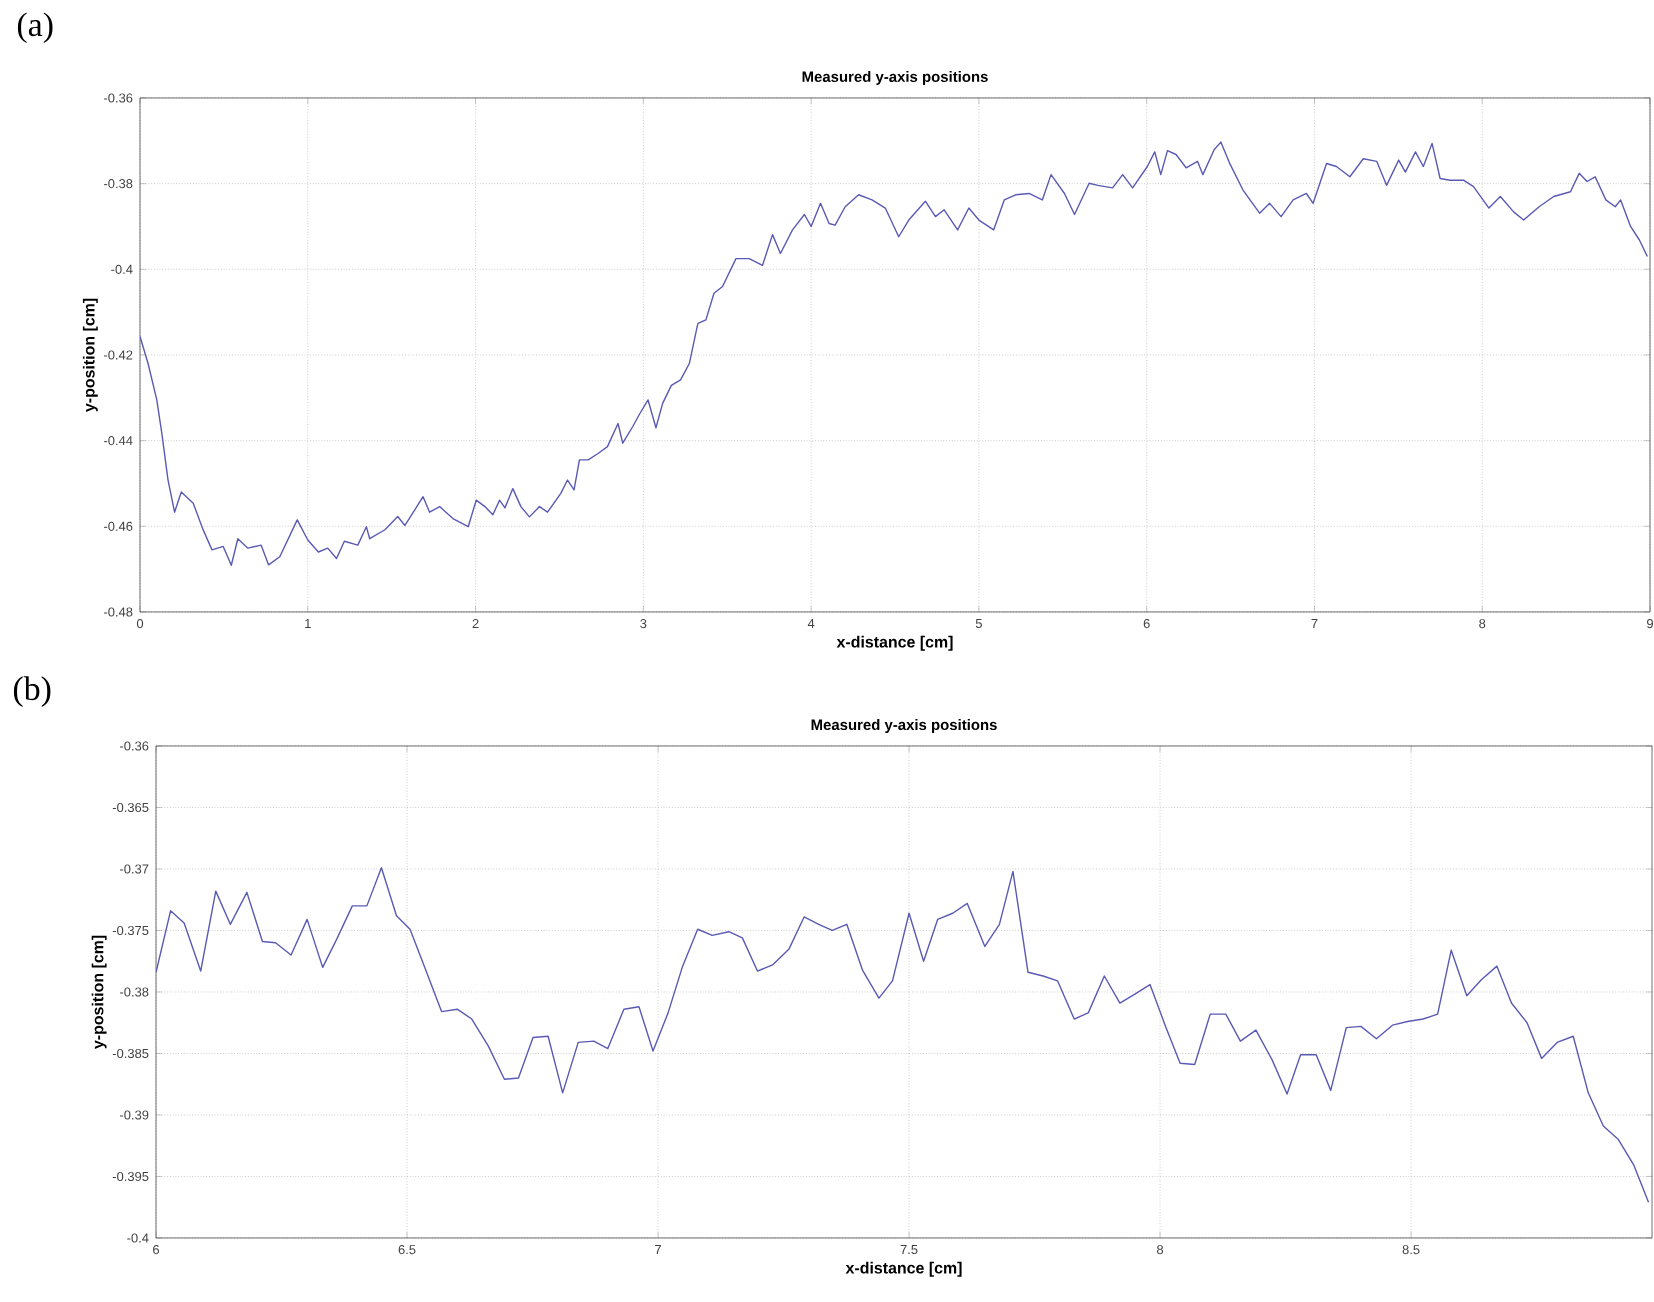 The height and width of the screenshot is (1302, 1654). What do you see at coordinates (32, 692) in the screenshot?
I see `text: (b)` at bounding box center [32, 692].